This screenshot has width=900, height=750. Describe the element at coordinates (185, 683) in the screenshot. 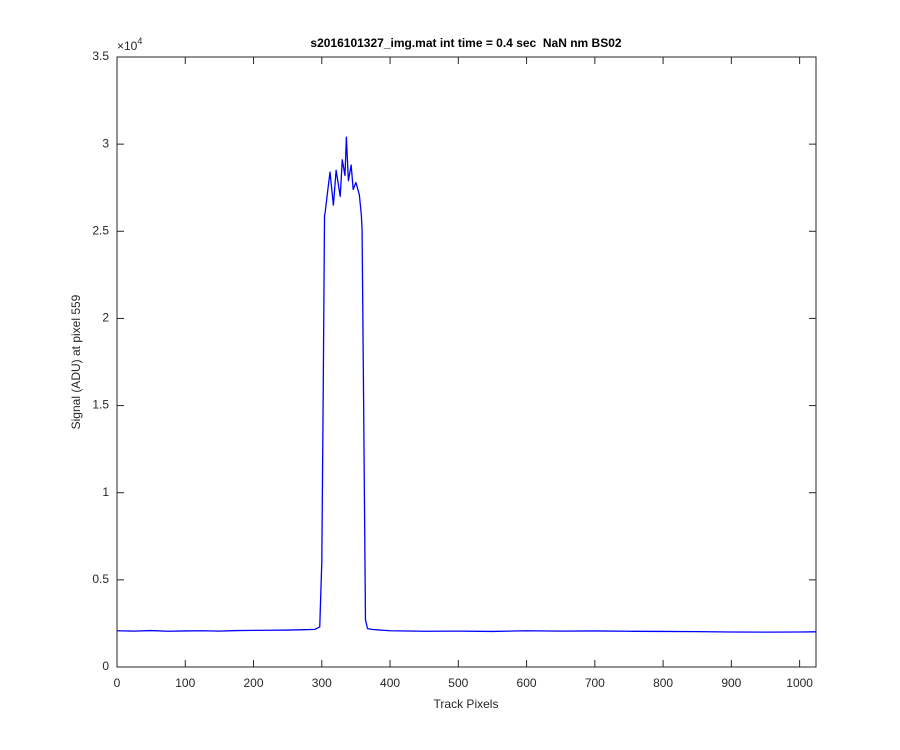

I see `x-tick-label: 100` at that location.